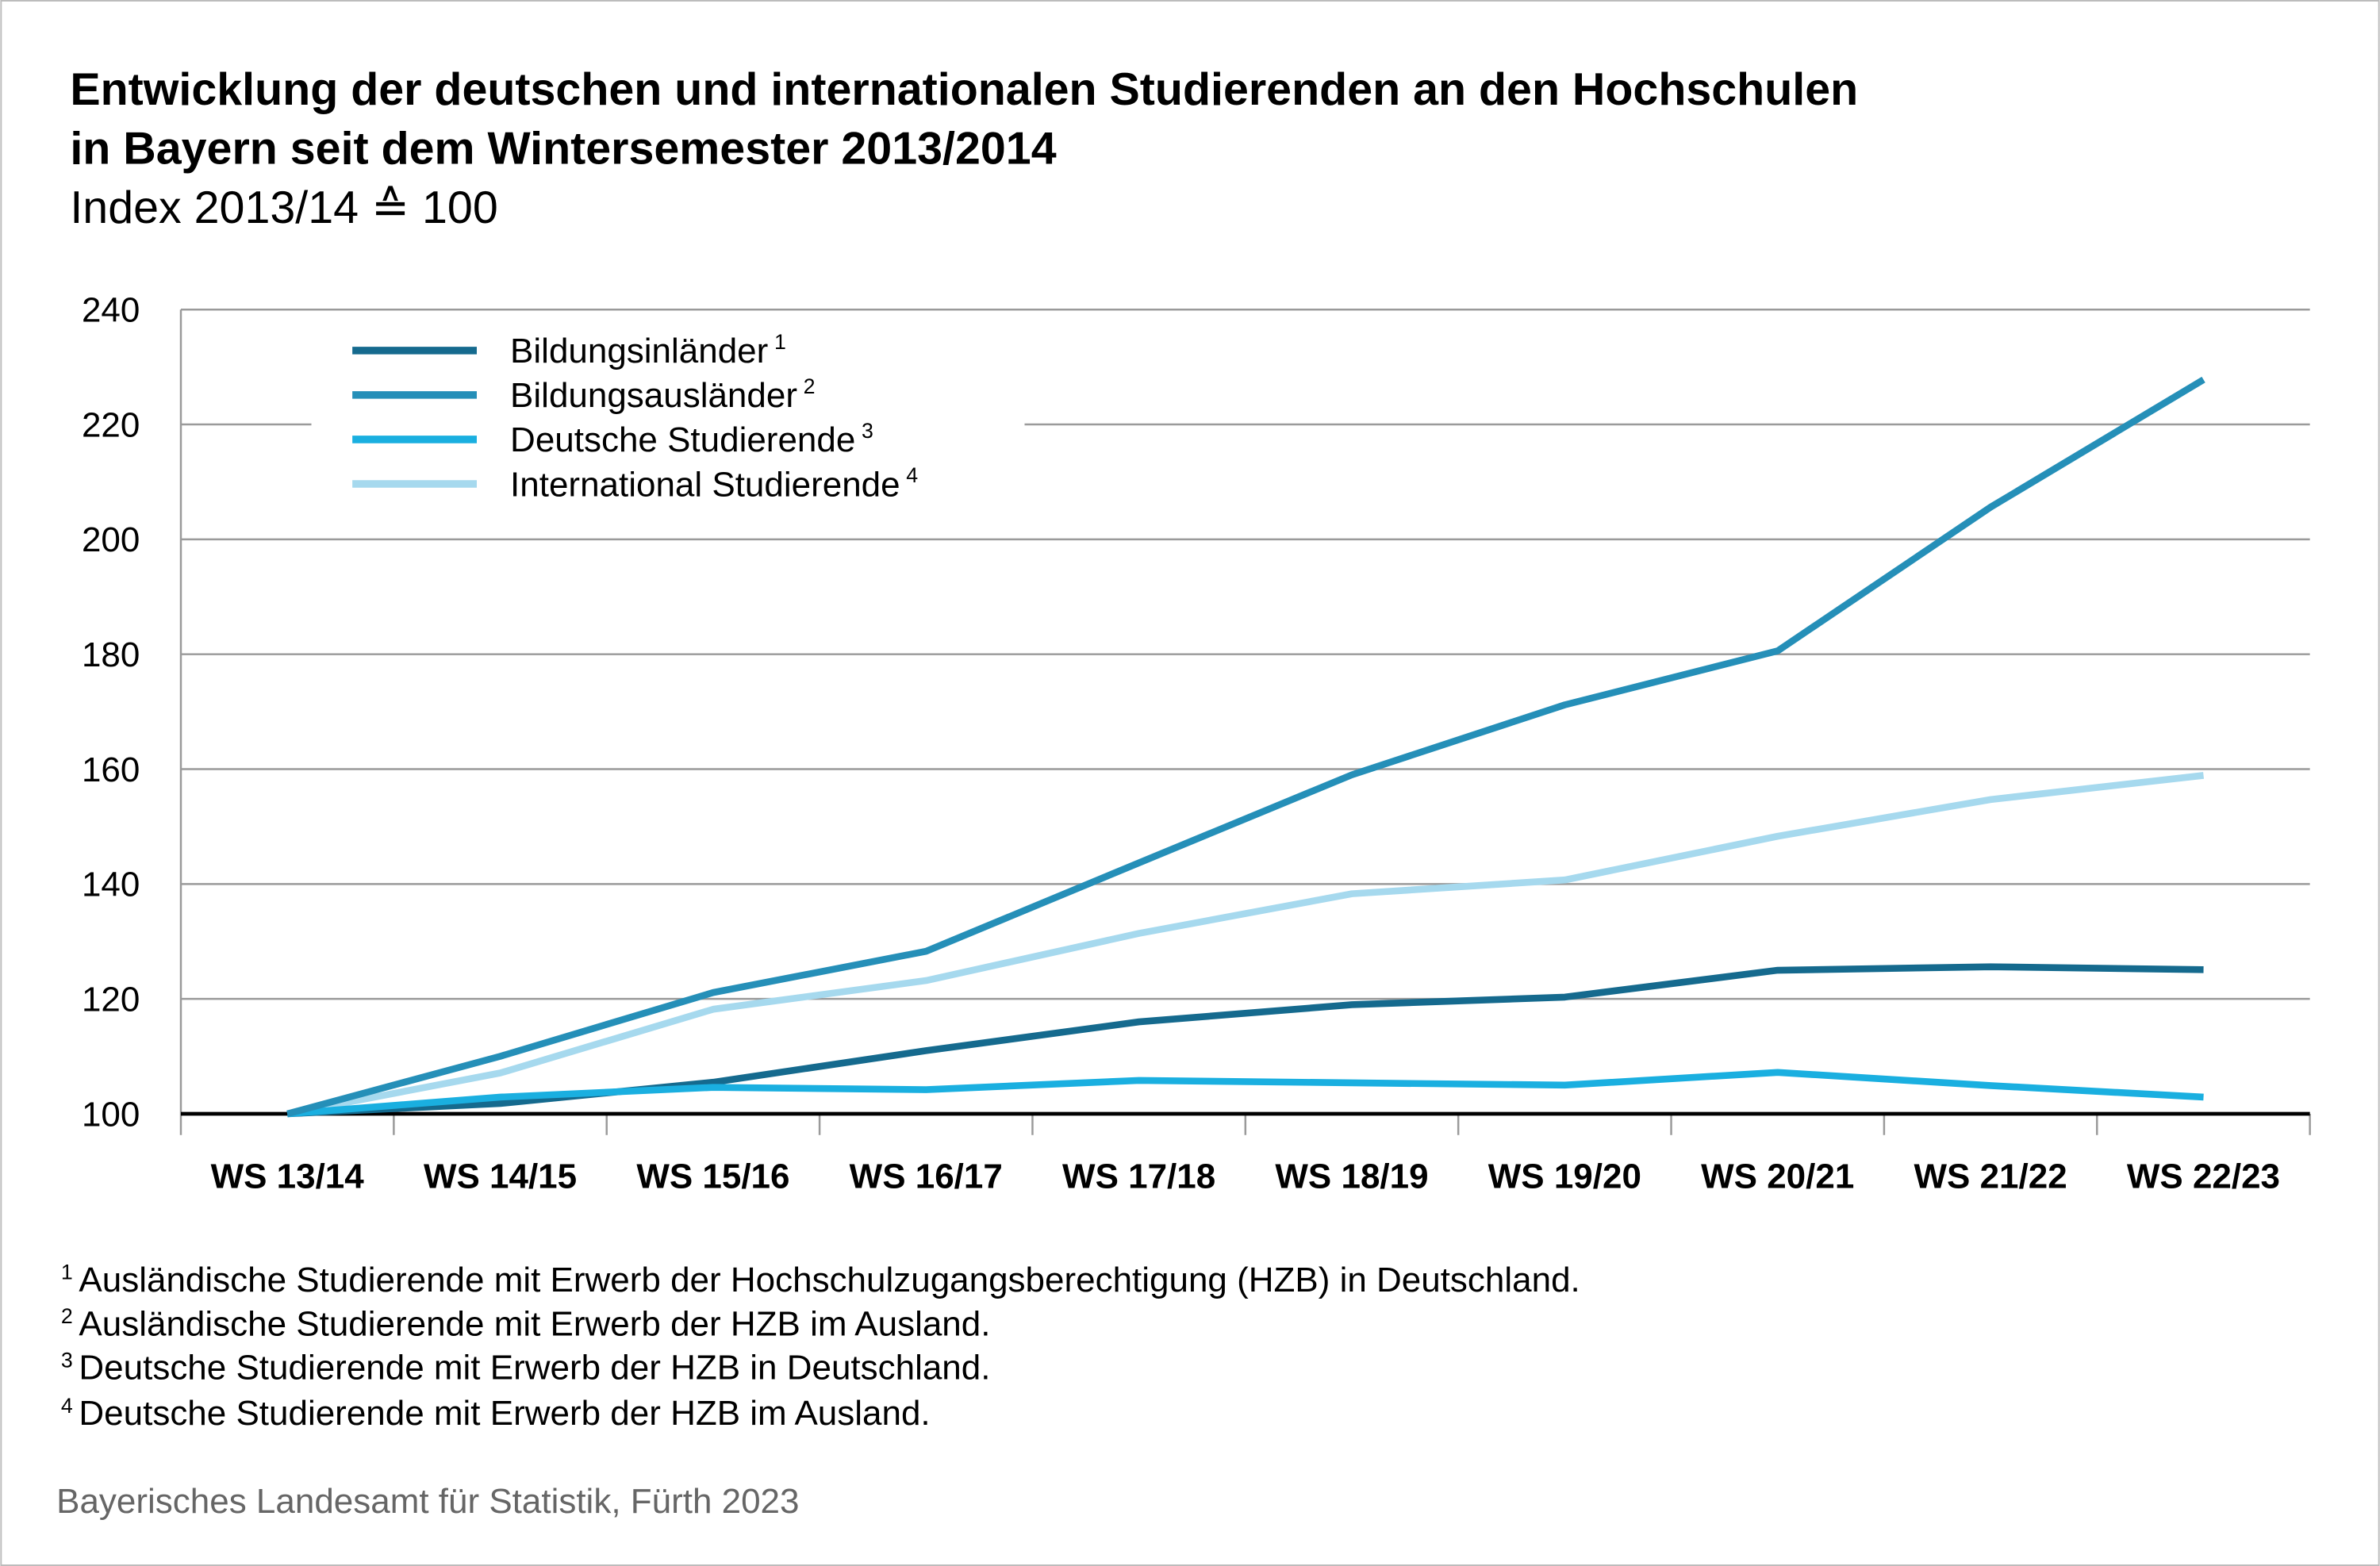  What do you see at coordinates (714, 483) in the screenshot?
I see `legend-label: International Studierende 4` at bounding box center [714, 483].